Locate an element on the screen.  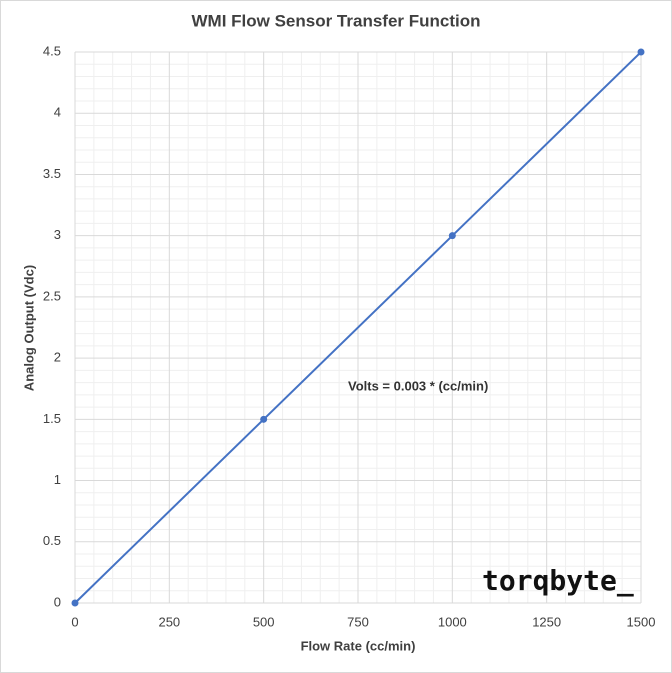
y-tick-label: 2.5 is located at coordinates (52, 295).